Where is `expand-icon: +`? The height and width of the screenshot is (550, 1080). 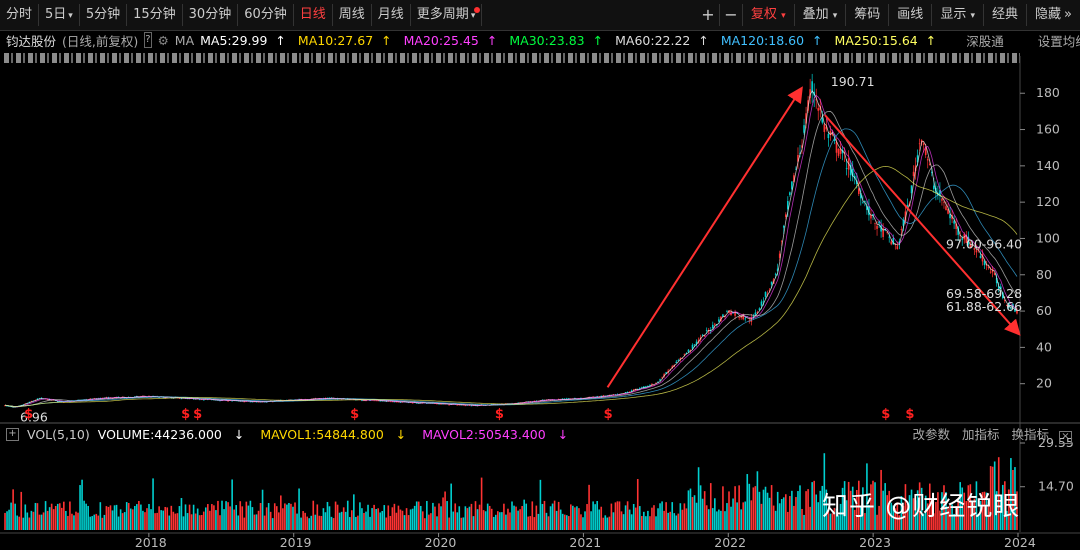
expand-icon: + is located at coordinates (12, 434).